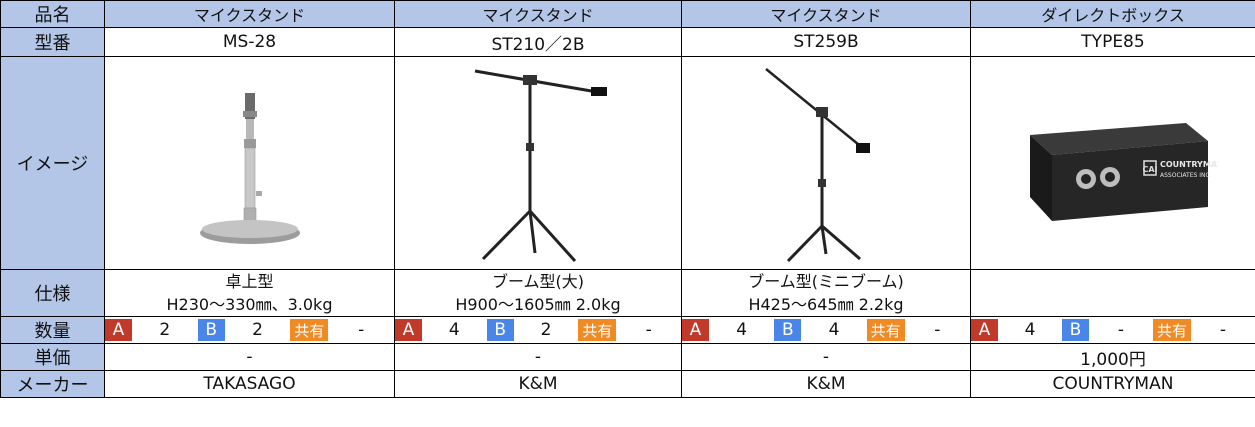  What do you see at coordinates (52, 357) in the screenshot?
I see `label-price: 単価` at bounding box center [52, 357].